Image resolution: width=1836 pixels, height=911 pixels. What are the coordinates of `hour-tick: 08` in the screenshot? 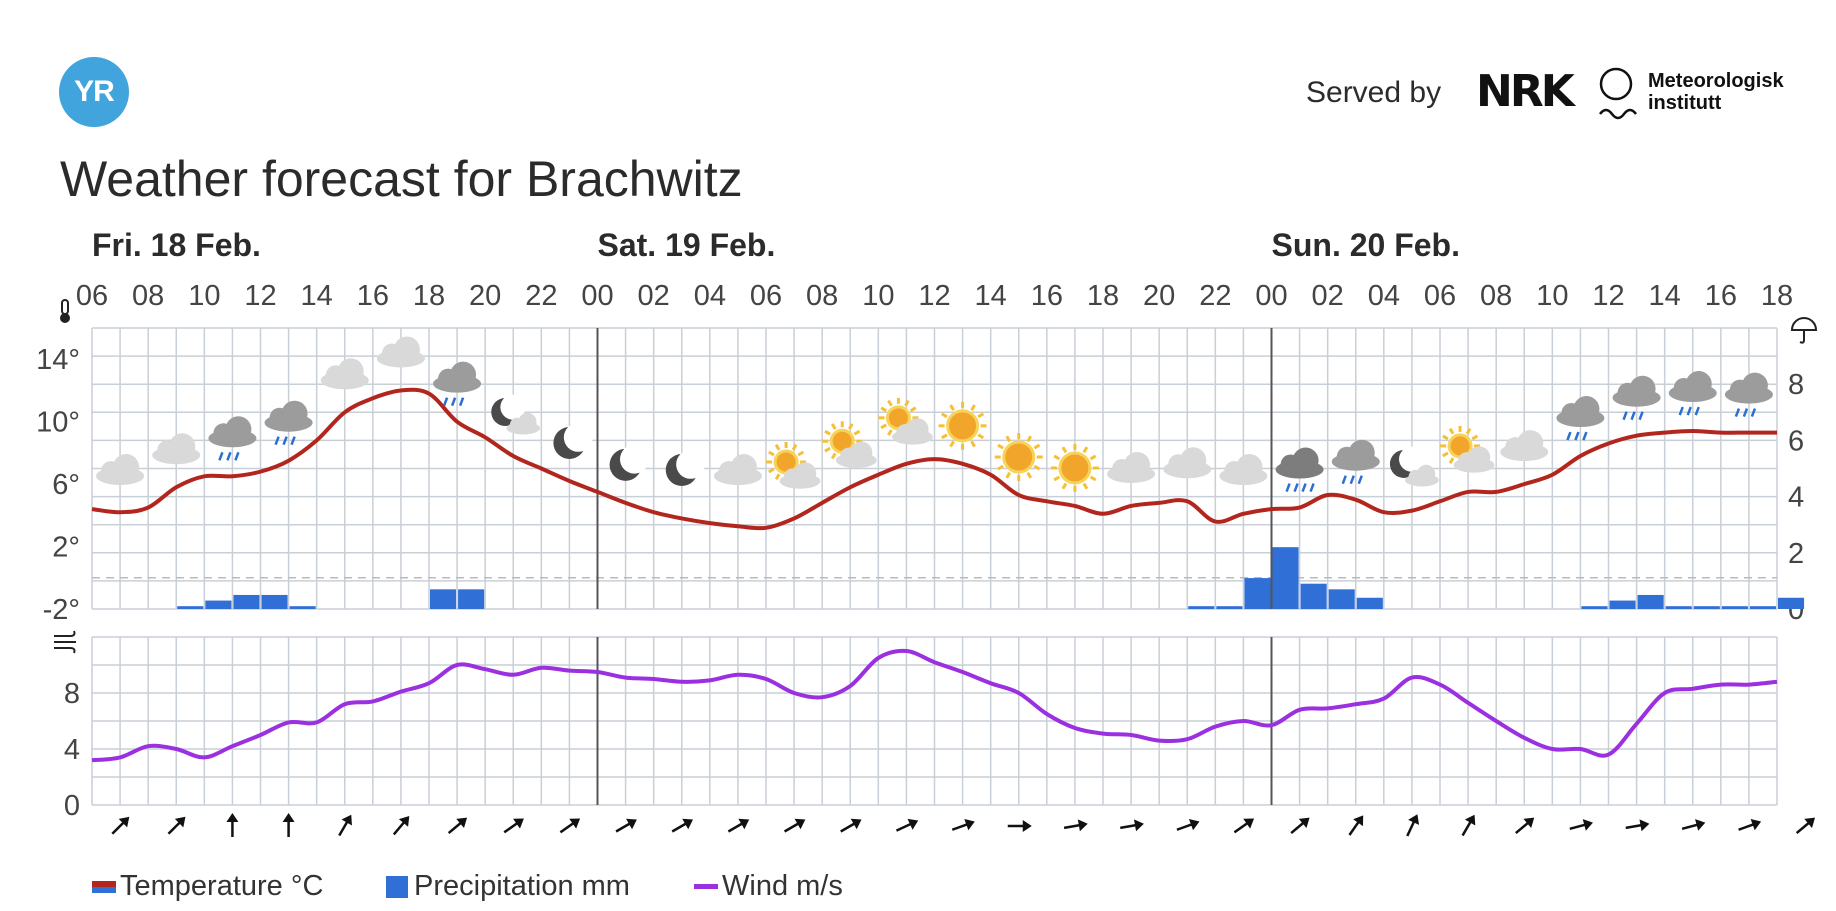 It's located at (1496, 296).